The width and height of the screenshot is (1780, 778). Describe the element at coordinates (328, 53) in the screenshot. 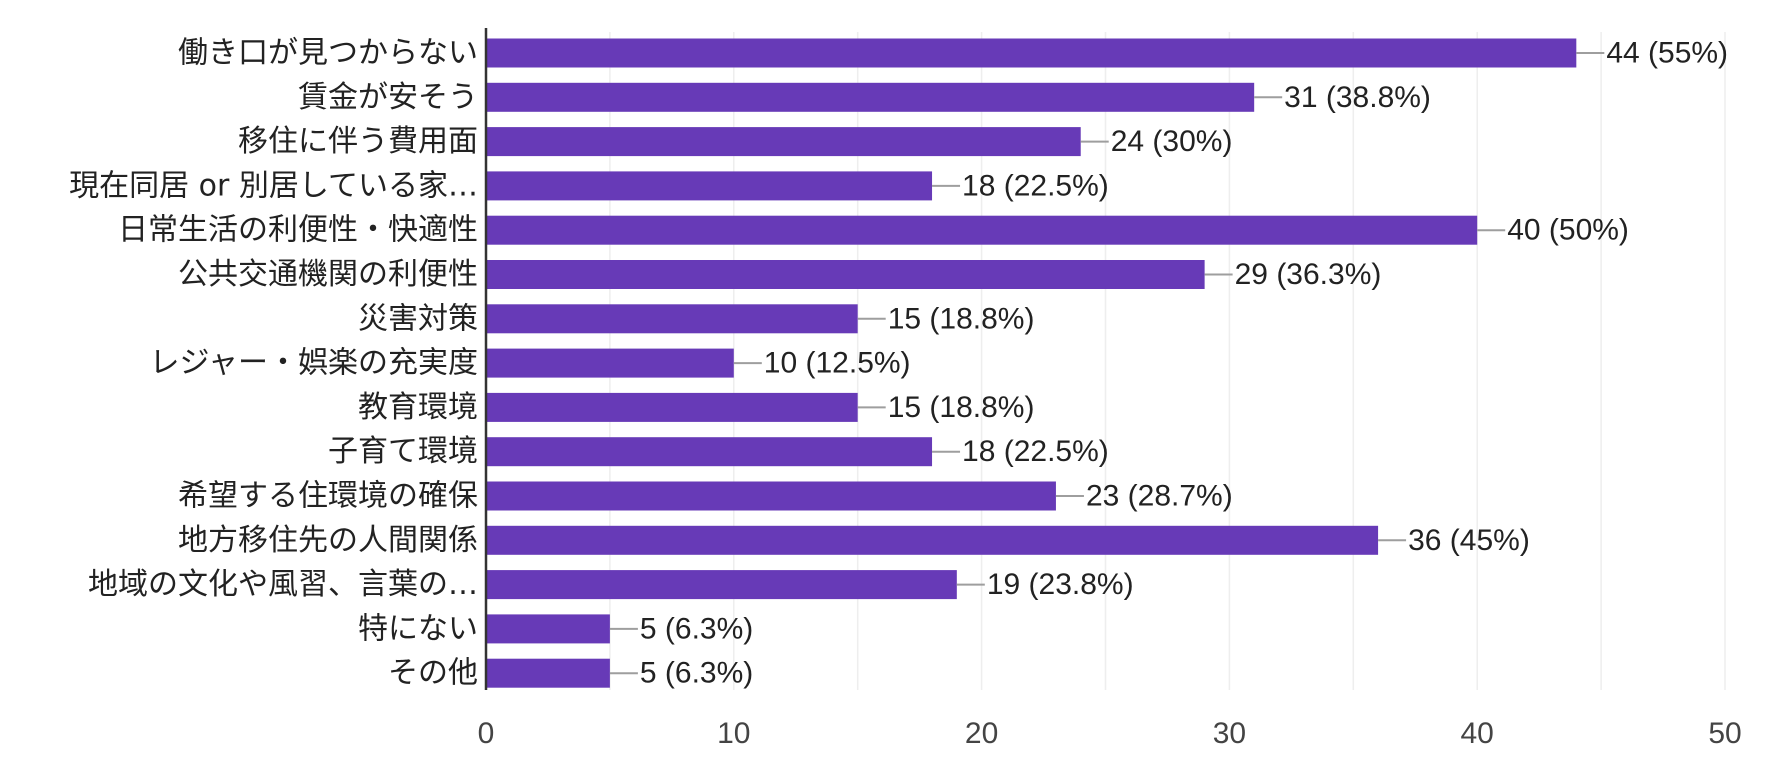

I see `category-label: 働き口が見つからない` at that location.